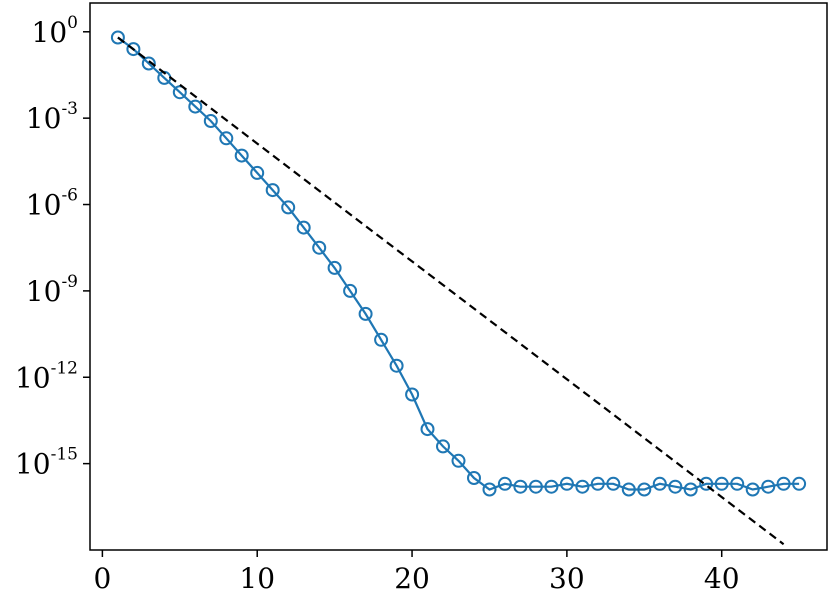 The height and width of the screenshot is (595, 830). Describe the element at coordinates (72, 23) in the screenshot. I see `y-tick-exponent: 0` at that location.